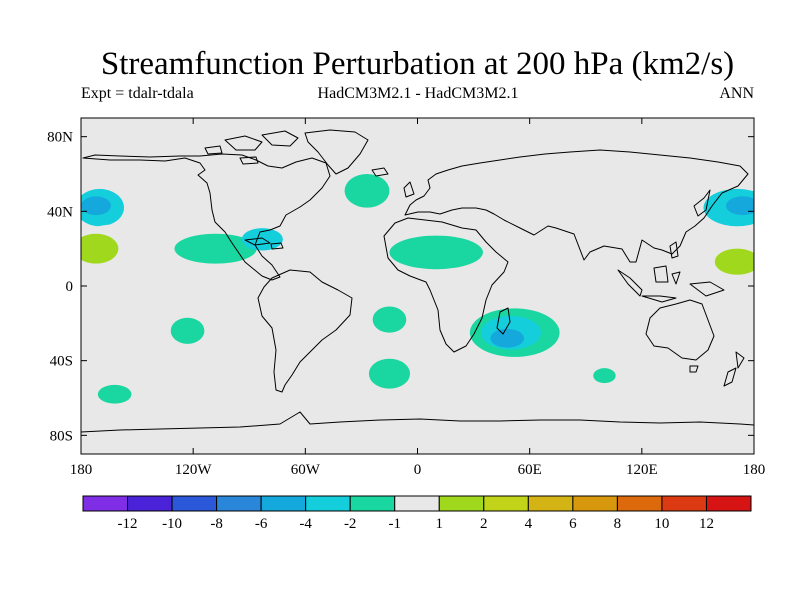 The width and height of the screenshot is (800, 600). What do you see at coordinates (418, 93) in the screenshot?
I see `model-comparison-label: HadCM3M2.1 - HadCM3M2.1` at bounding box center [418, 93].